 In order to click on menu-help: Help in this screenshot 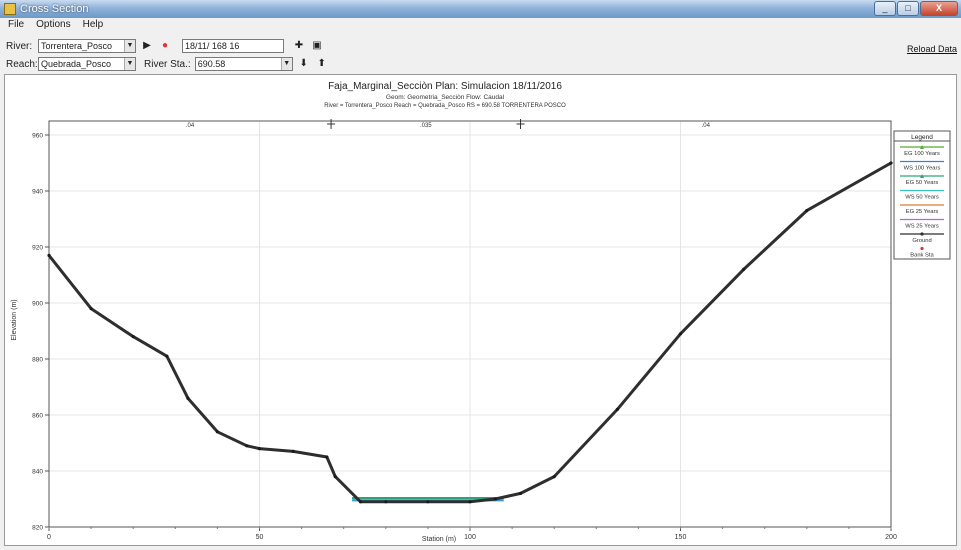, I will do `click(93, 24)`.